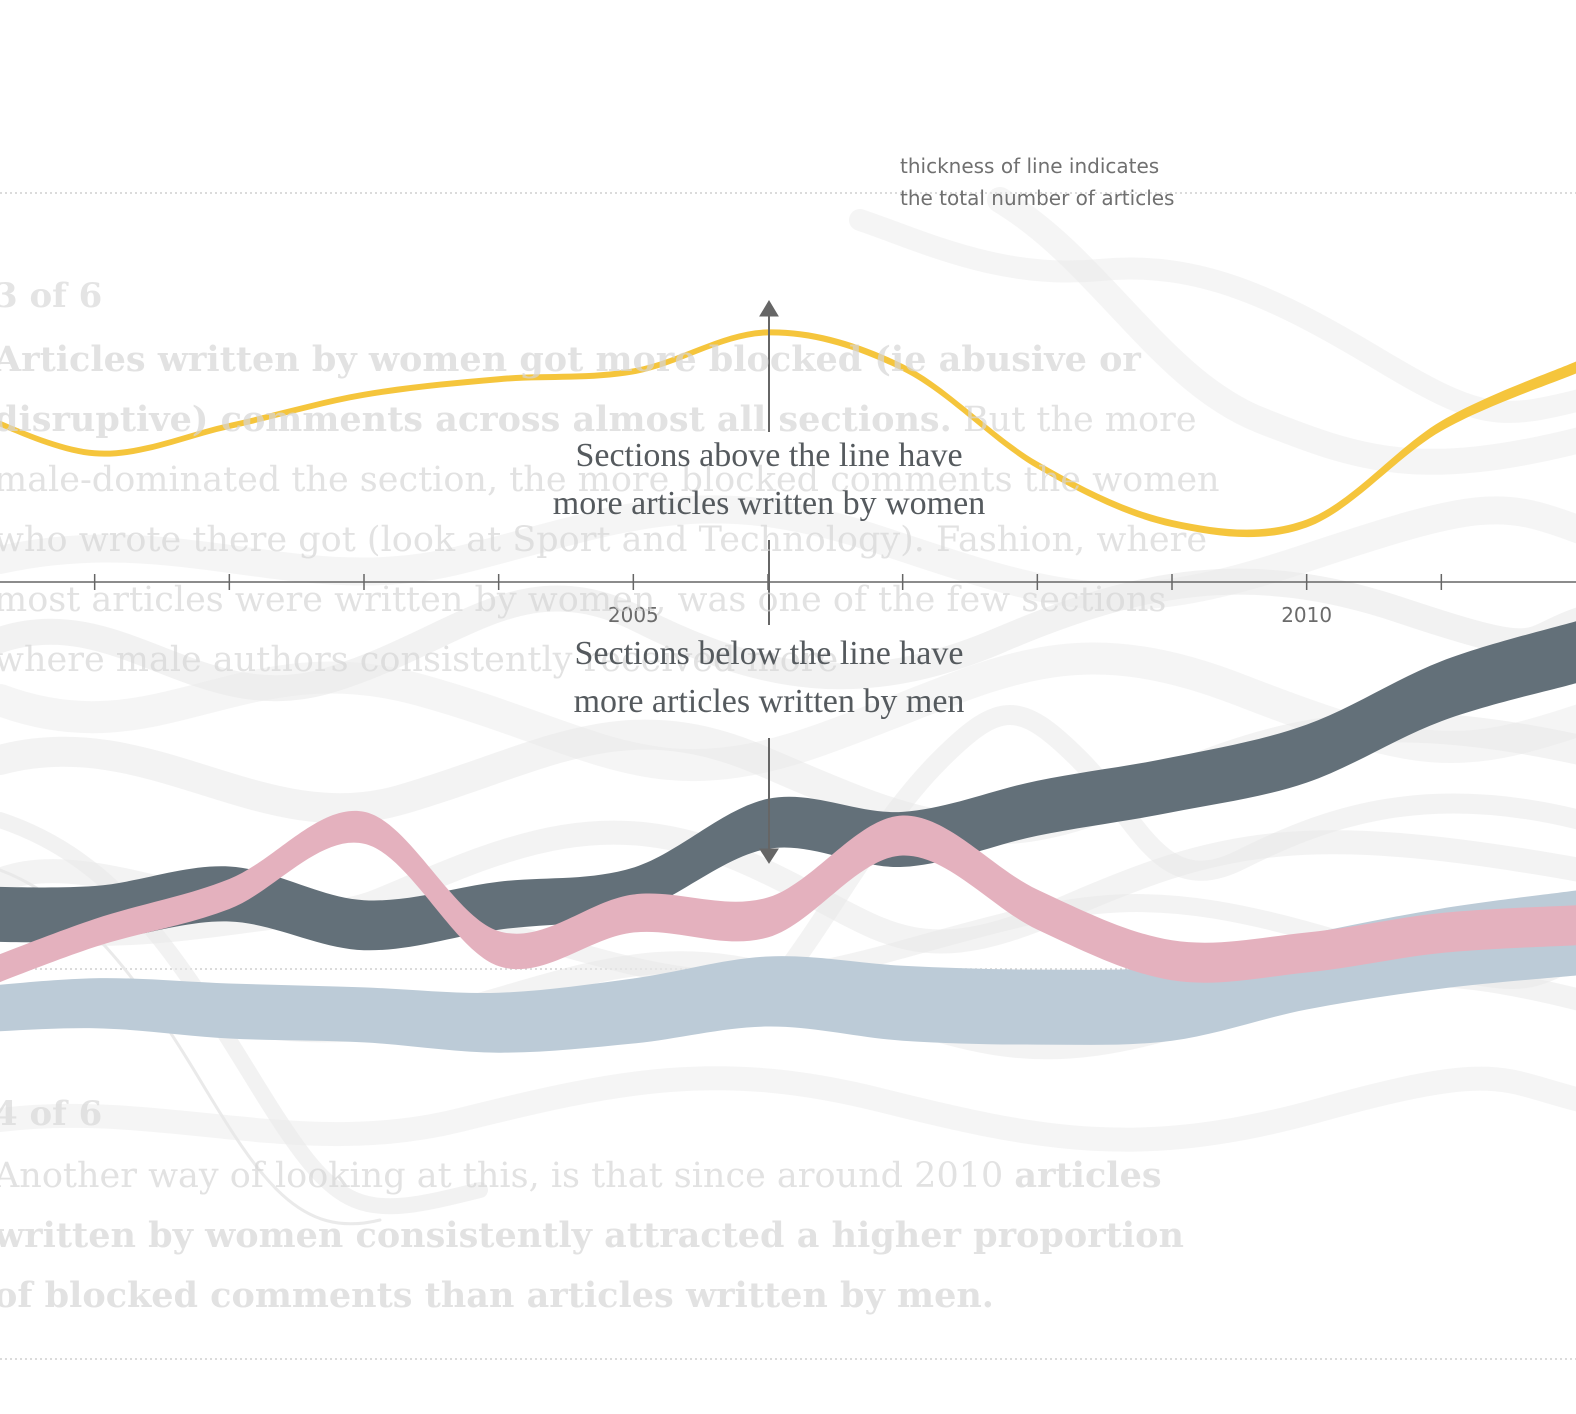  What do you see at coordinates (788, 971) in the screenshot?
I see `series-ribbon-blue` at bounding box center [788, 971].